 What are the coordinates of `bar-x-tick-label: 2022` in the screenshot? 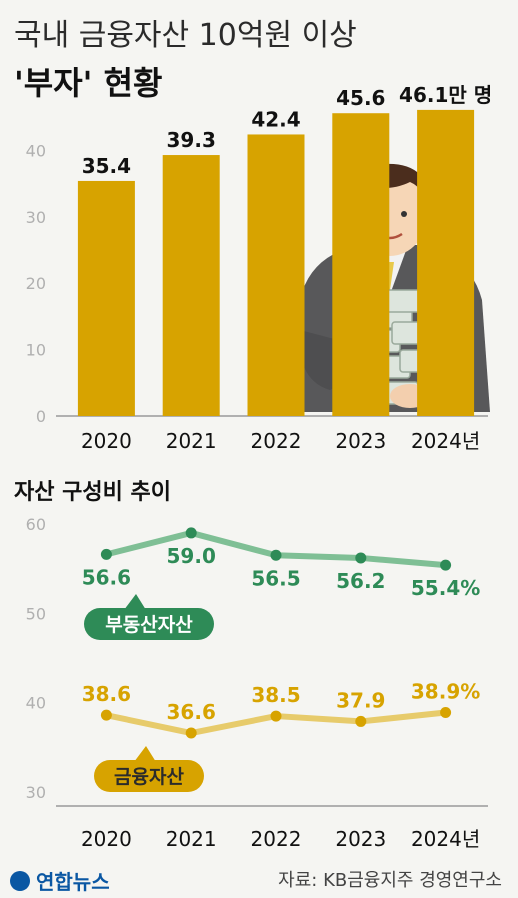 It's located at (276, 441).